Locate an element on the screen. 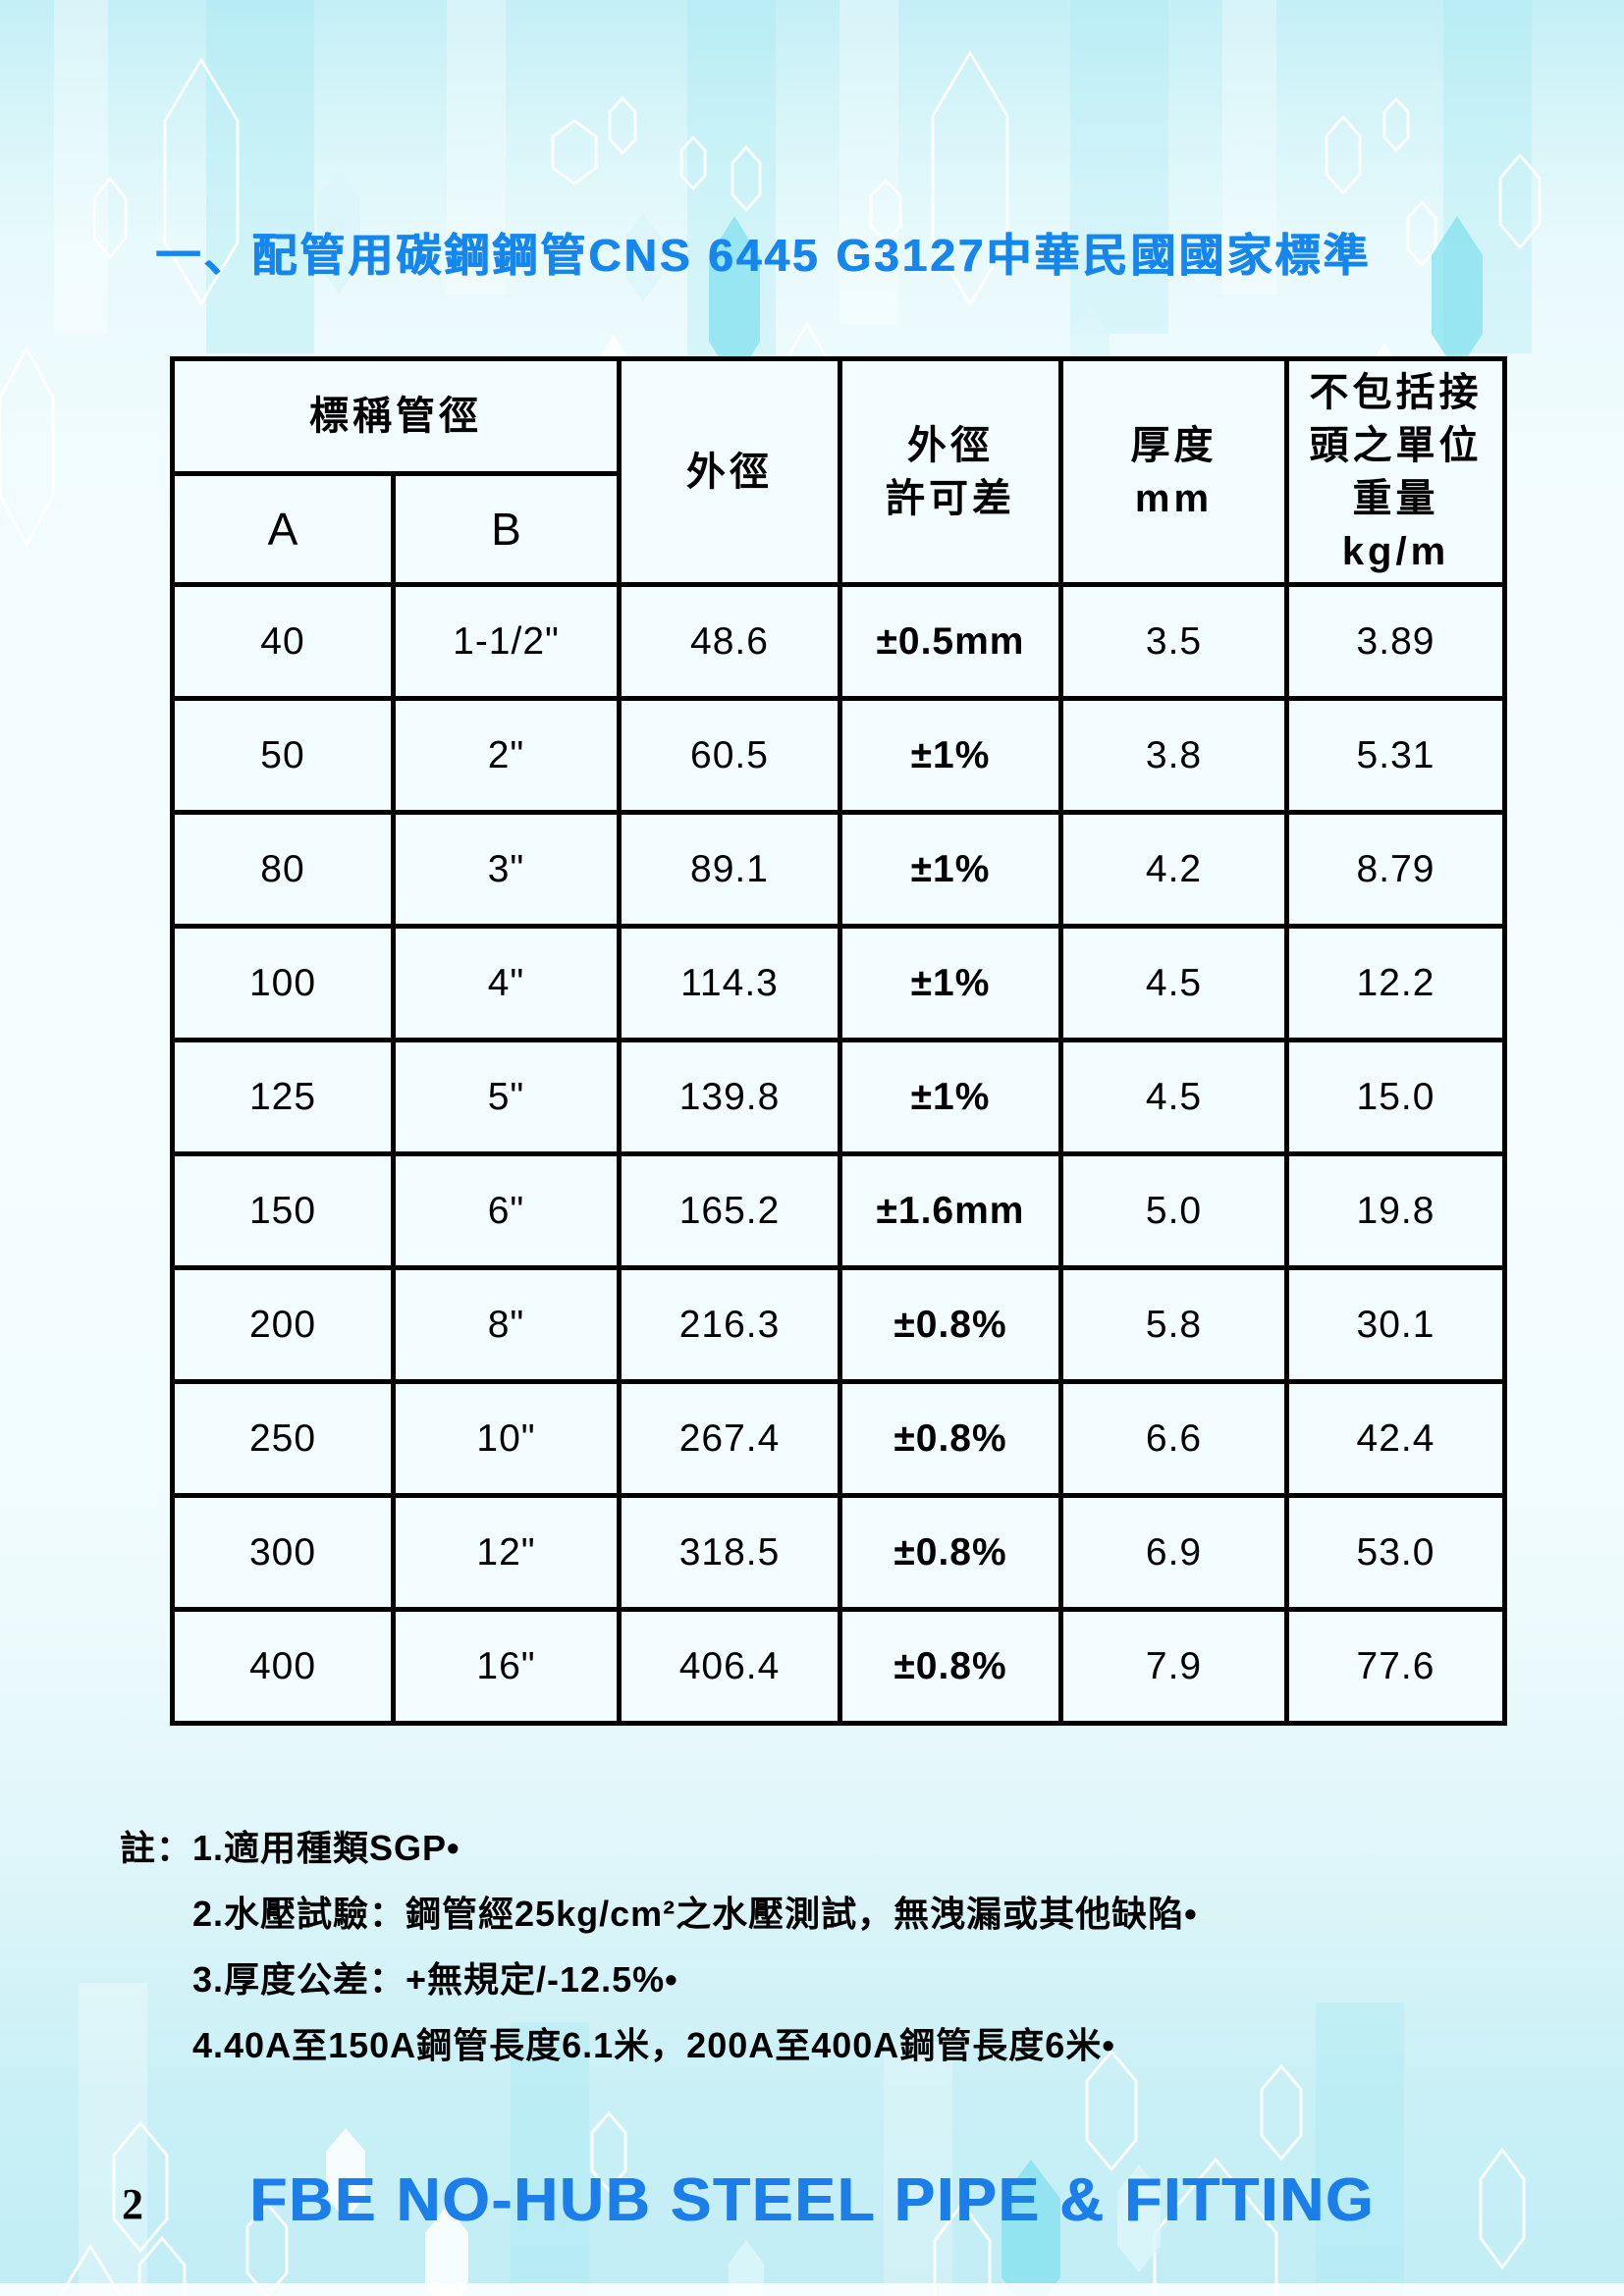  cell-od: 89.1 is located at coordinates (729, 870).